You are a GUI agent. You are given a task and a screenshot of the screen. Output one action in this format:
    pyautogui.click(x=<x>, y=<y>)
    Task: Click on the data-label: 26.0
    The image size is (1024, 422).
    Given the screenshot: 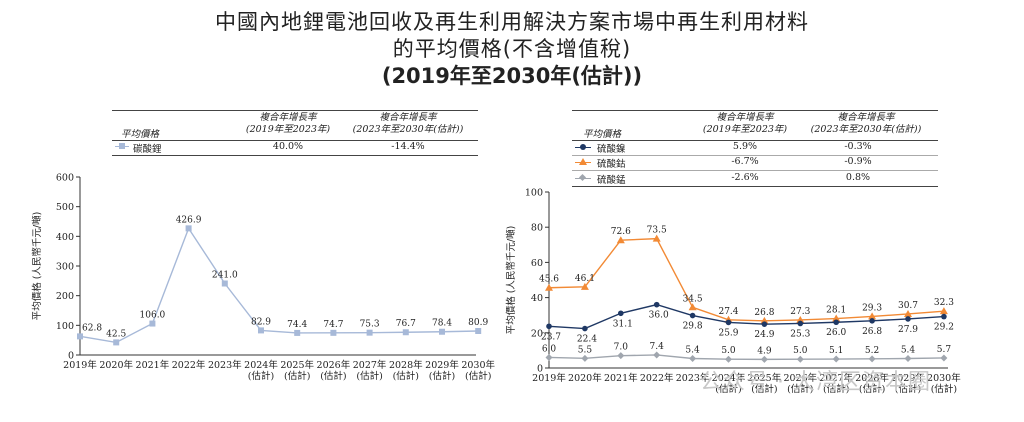 What is the action you would take?
    pyautogui.click(x=836, y=333)
    